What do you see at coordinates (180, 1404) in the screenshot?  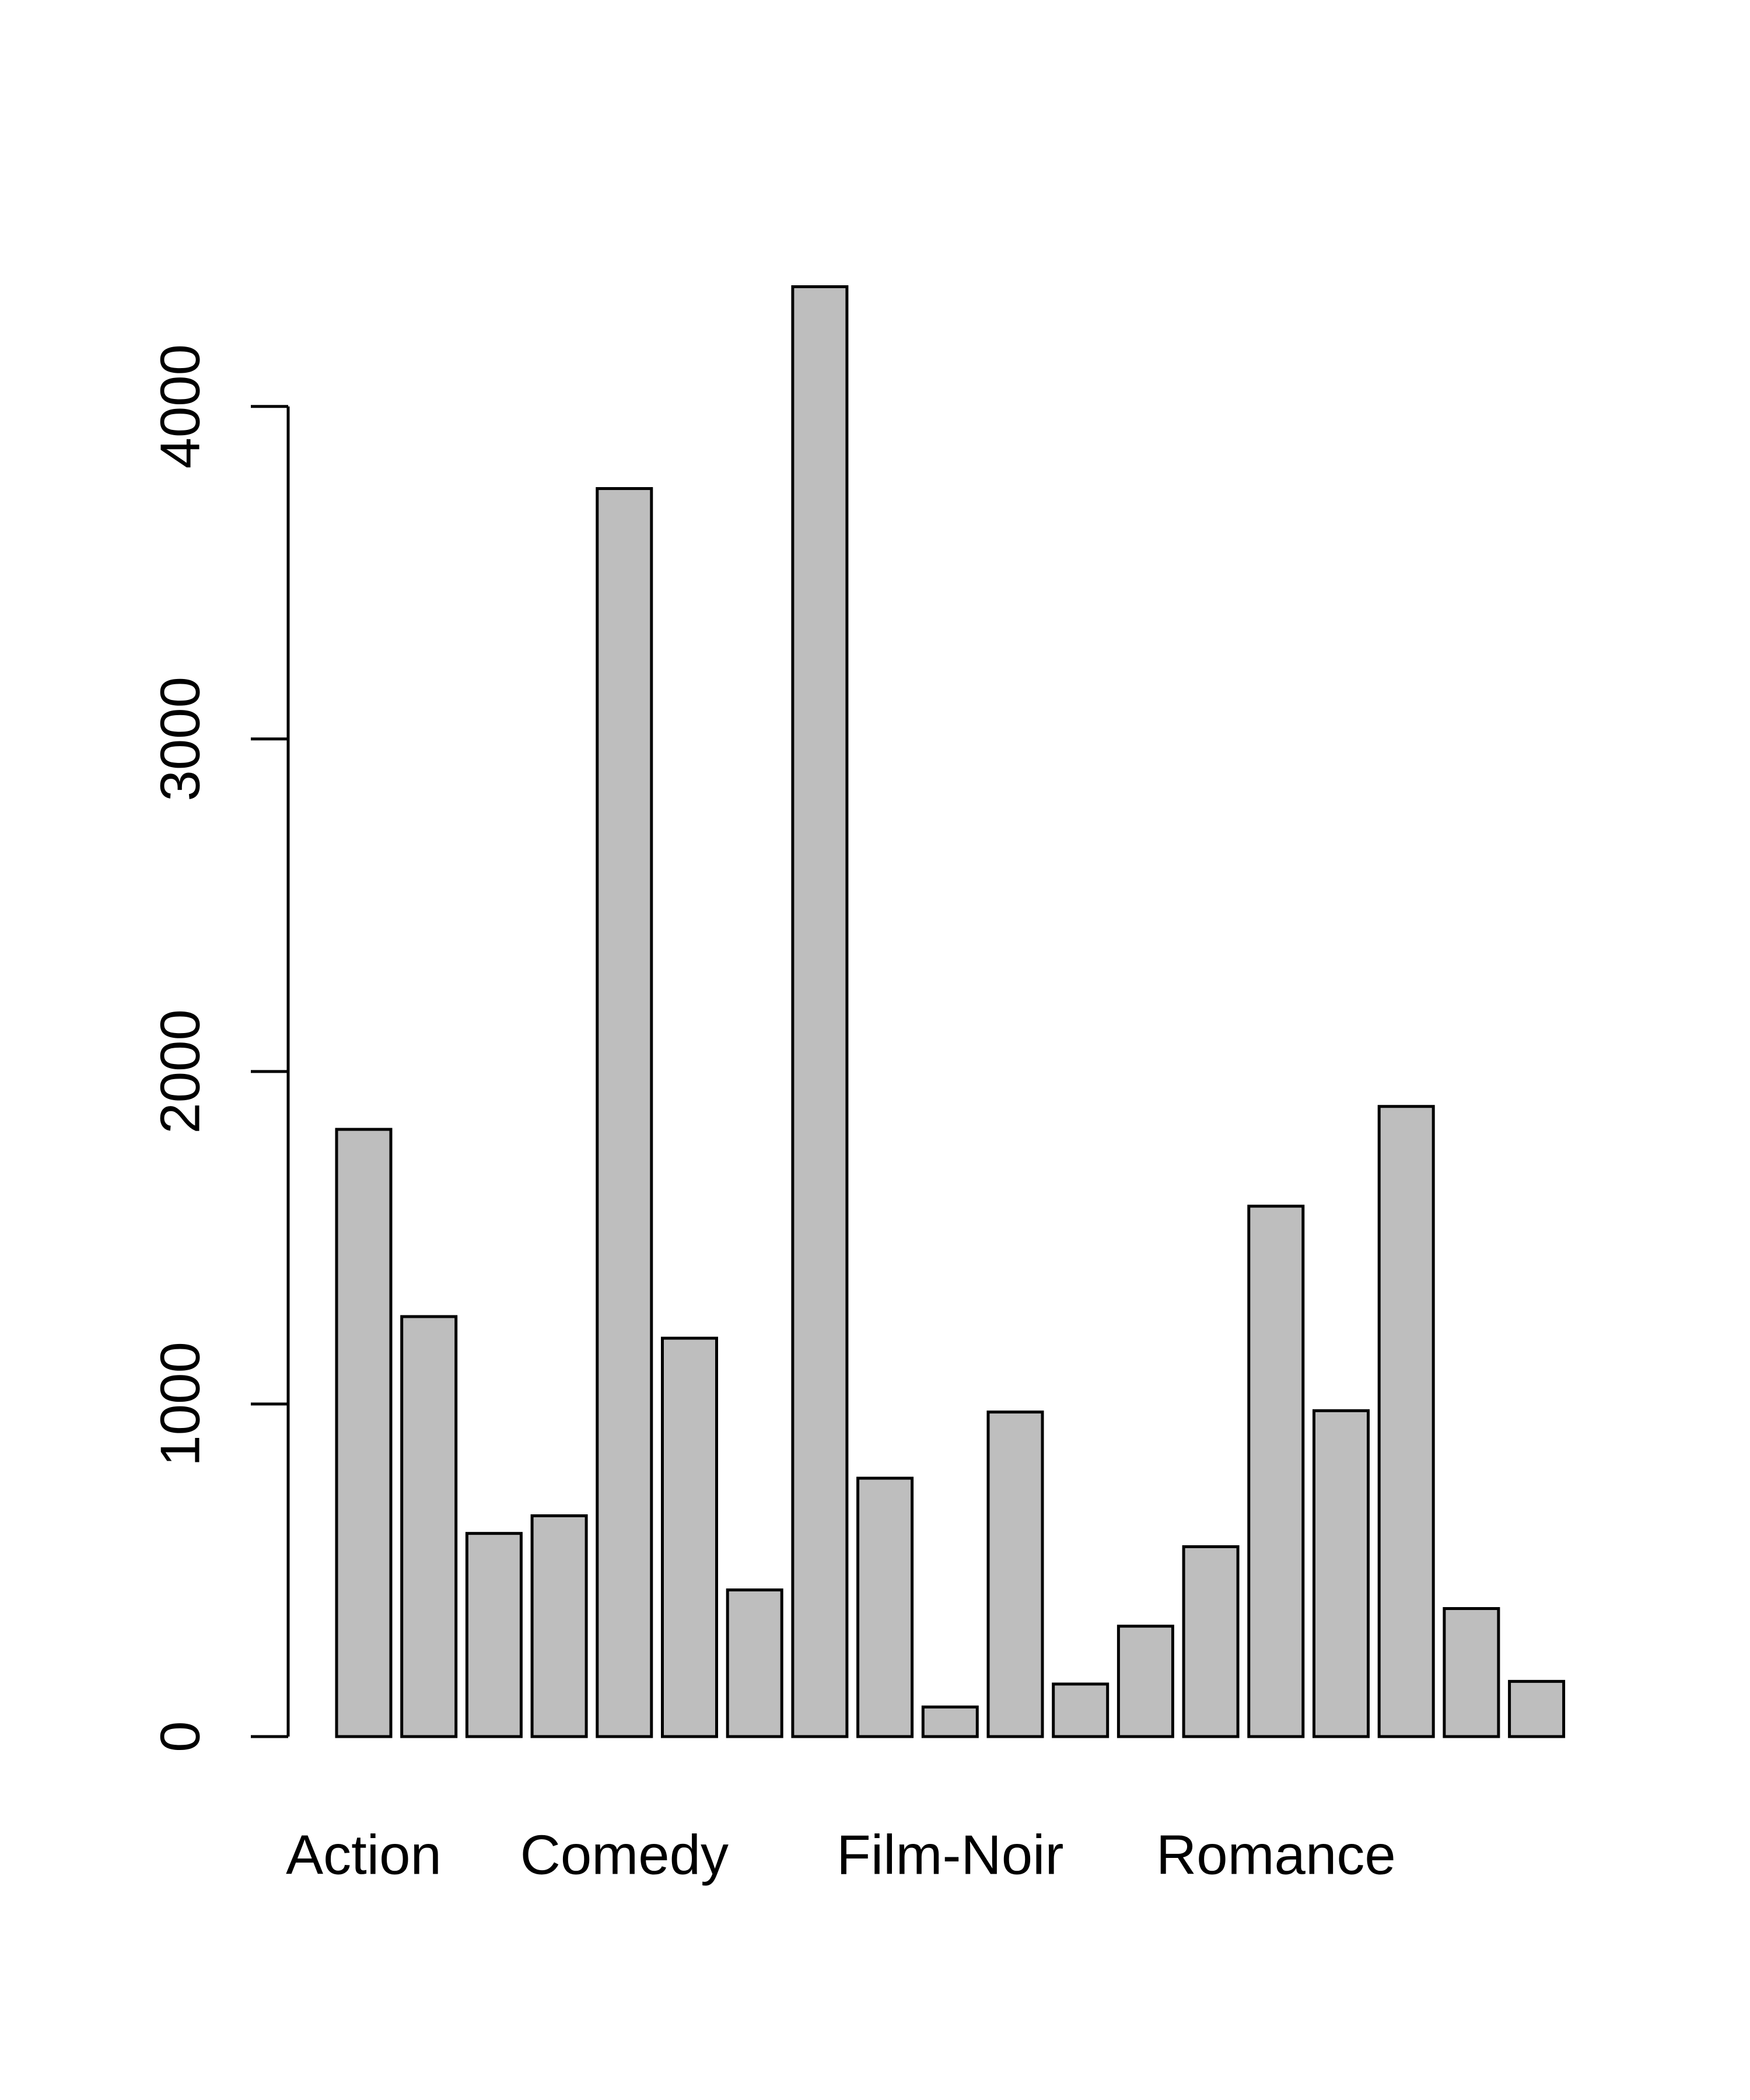 I see `y-tick-label: 1000` at bounding box center [180, 1404].